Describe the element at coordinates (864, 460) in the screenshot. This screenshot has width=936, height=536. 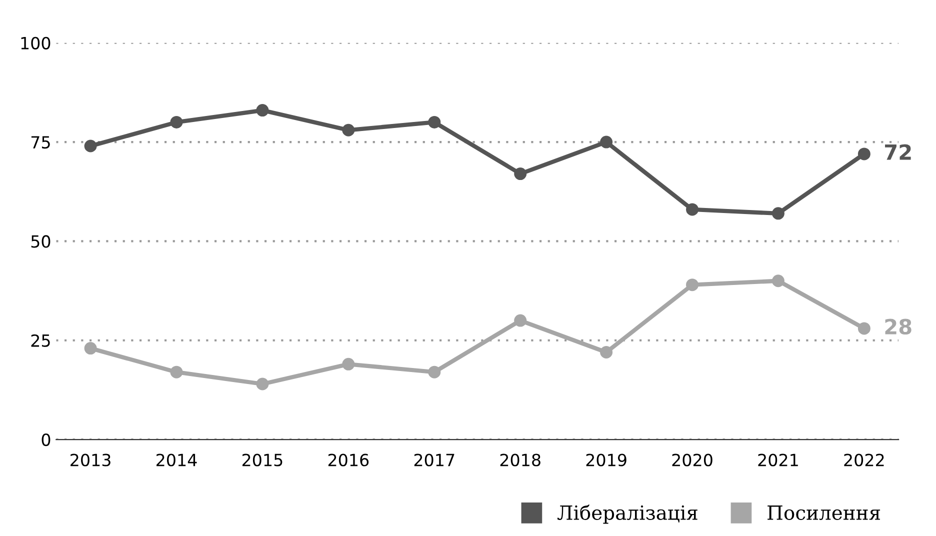
I see `x-tick-label: 2022` at that location.